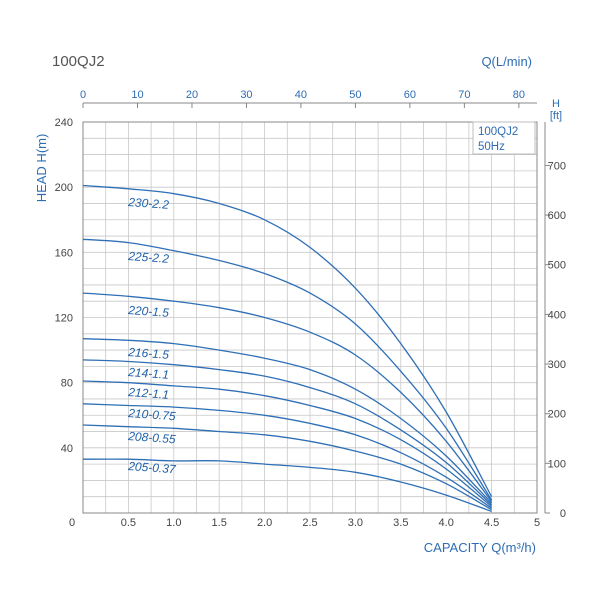 Image resolution: width=600 pixels, height=605 pixels. What do you see at coordinates (287, 485) in the screenshot?
I see `series-line-205-0.37` at bounding box center [287, 485].